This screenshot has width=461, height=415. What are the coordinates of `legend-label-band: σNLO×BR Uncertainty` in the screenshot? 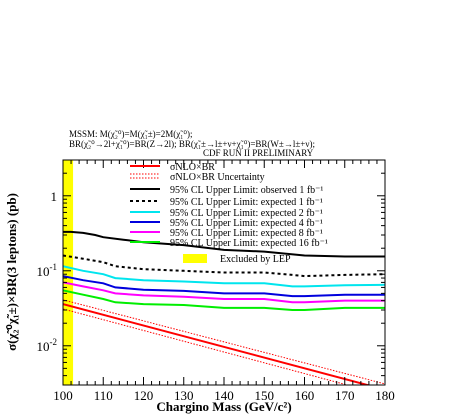 It's located at (217, 177).